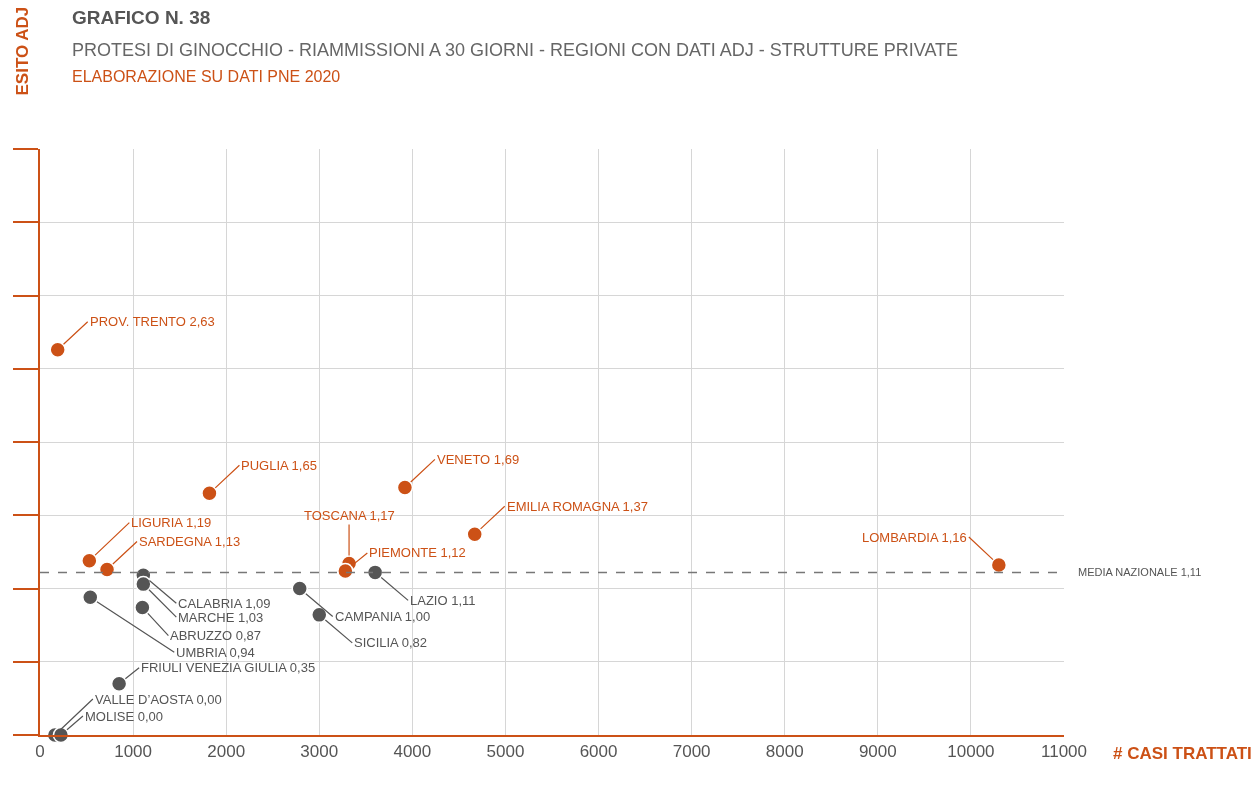 This screenshot has width=1256, height=801. I want to click on x-tick-label: 6000, so click(598, 752).